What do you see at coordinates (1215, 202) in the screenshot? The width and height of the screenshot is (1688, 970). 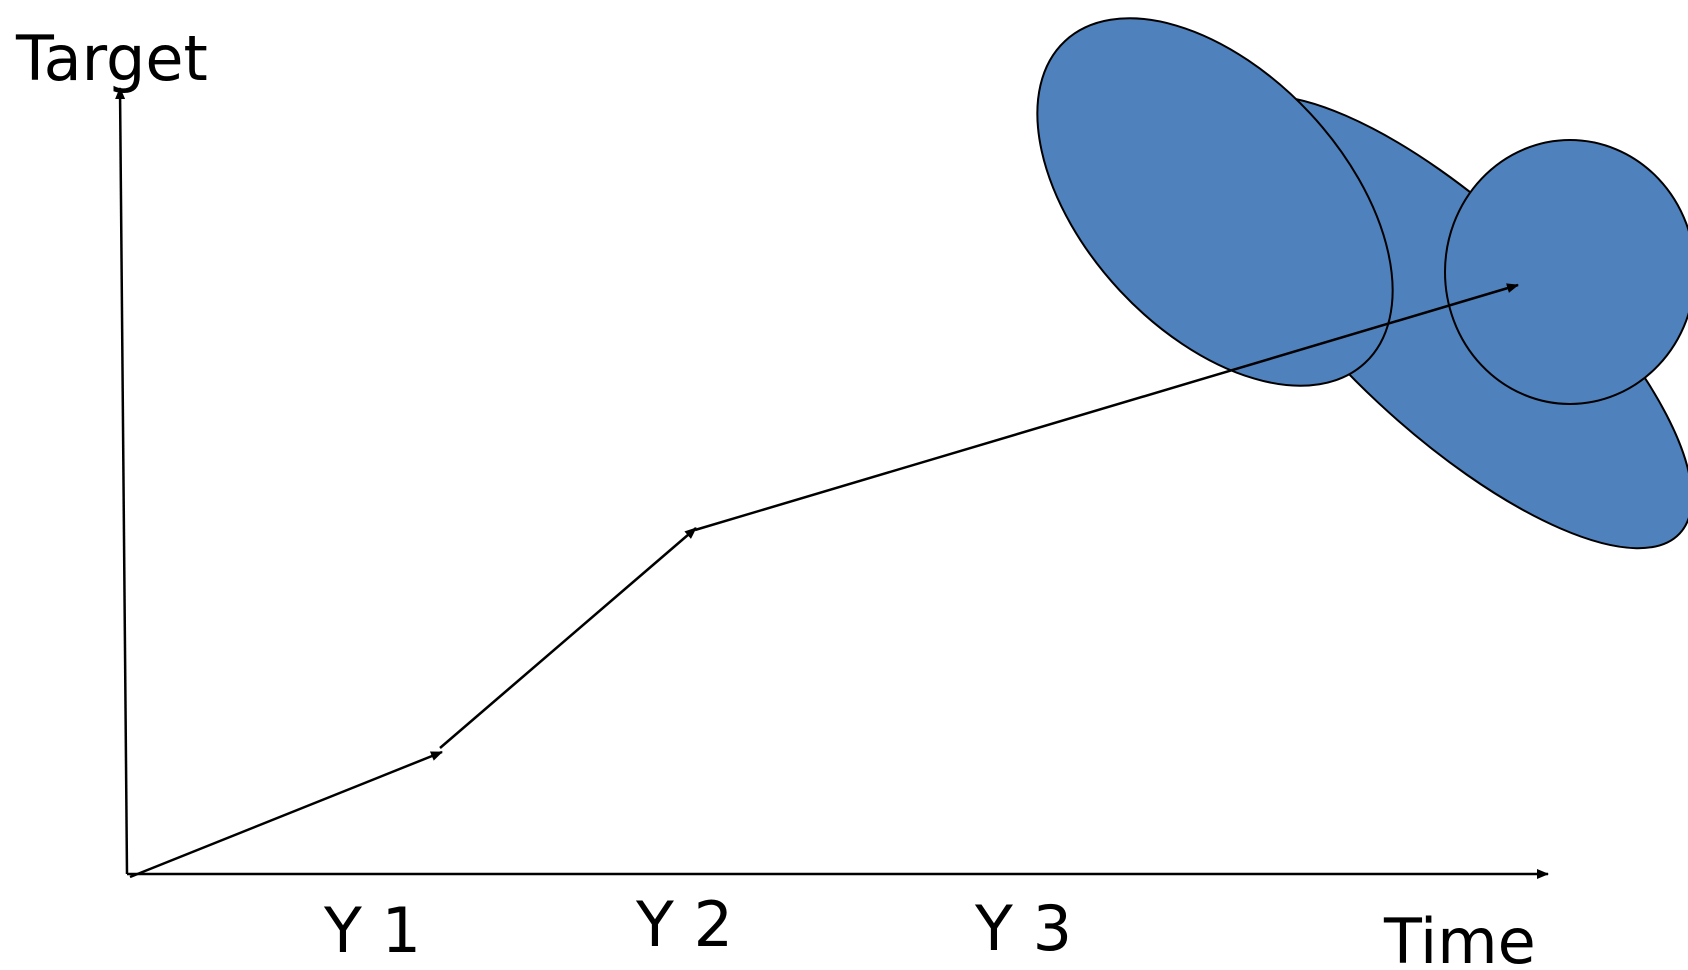 I see `target-blob-left` at bounding box center [1215, 202].